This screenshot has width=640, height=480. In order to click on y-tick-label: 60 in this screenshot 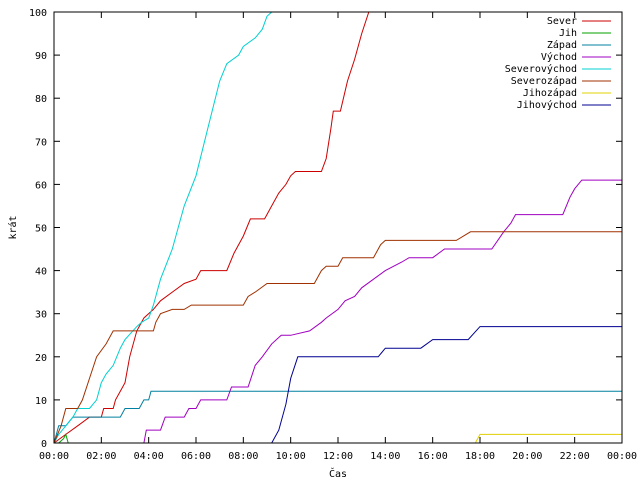, I will do `click(41, 185)`.